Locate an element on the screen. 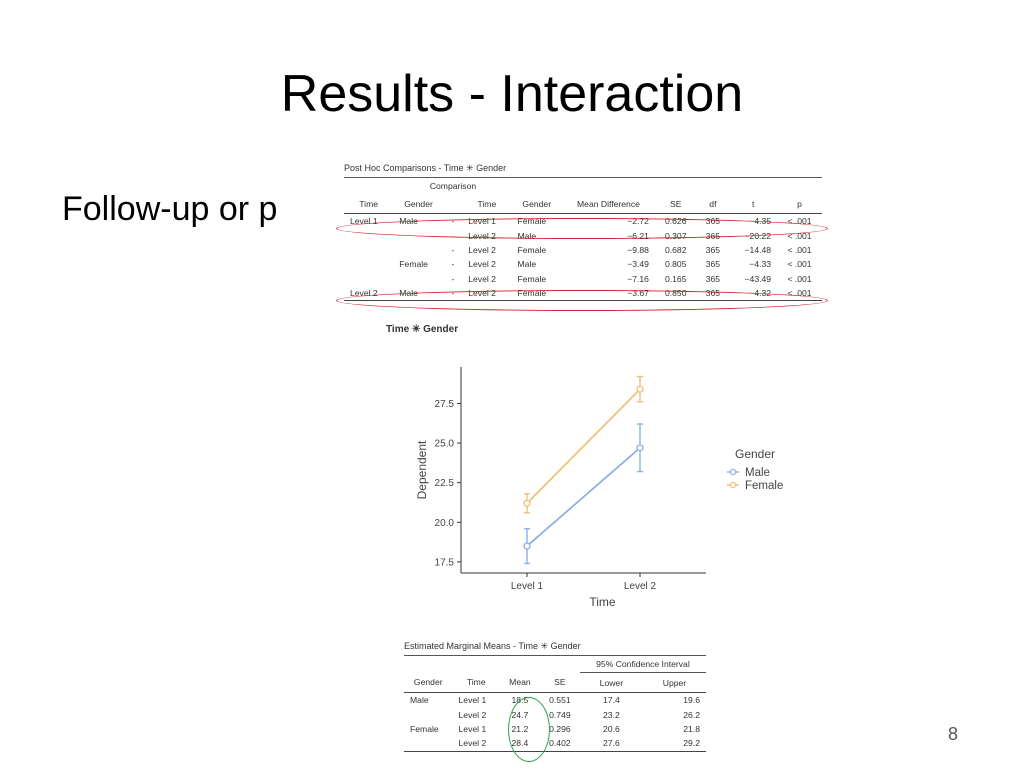 The width and height of the screenshot is (1024, 768). table-cell: 0.626 is located at coordinates (675, 221).